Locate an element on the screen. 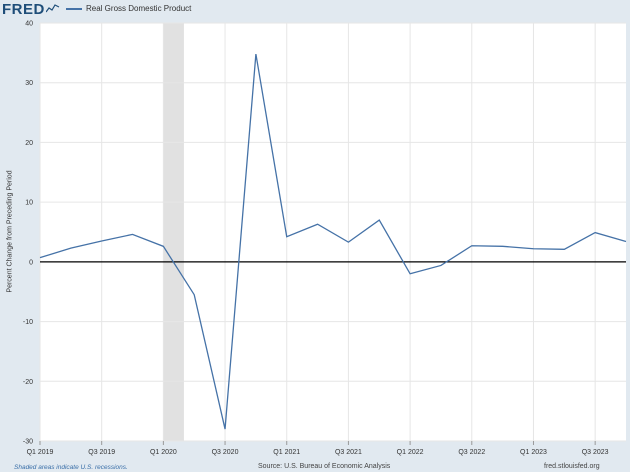 The width and height of the screenshot is (630, 472). site-link: fred.stlouisfed.org is located at coordinates (572, 466).